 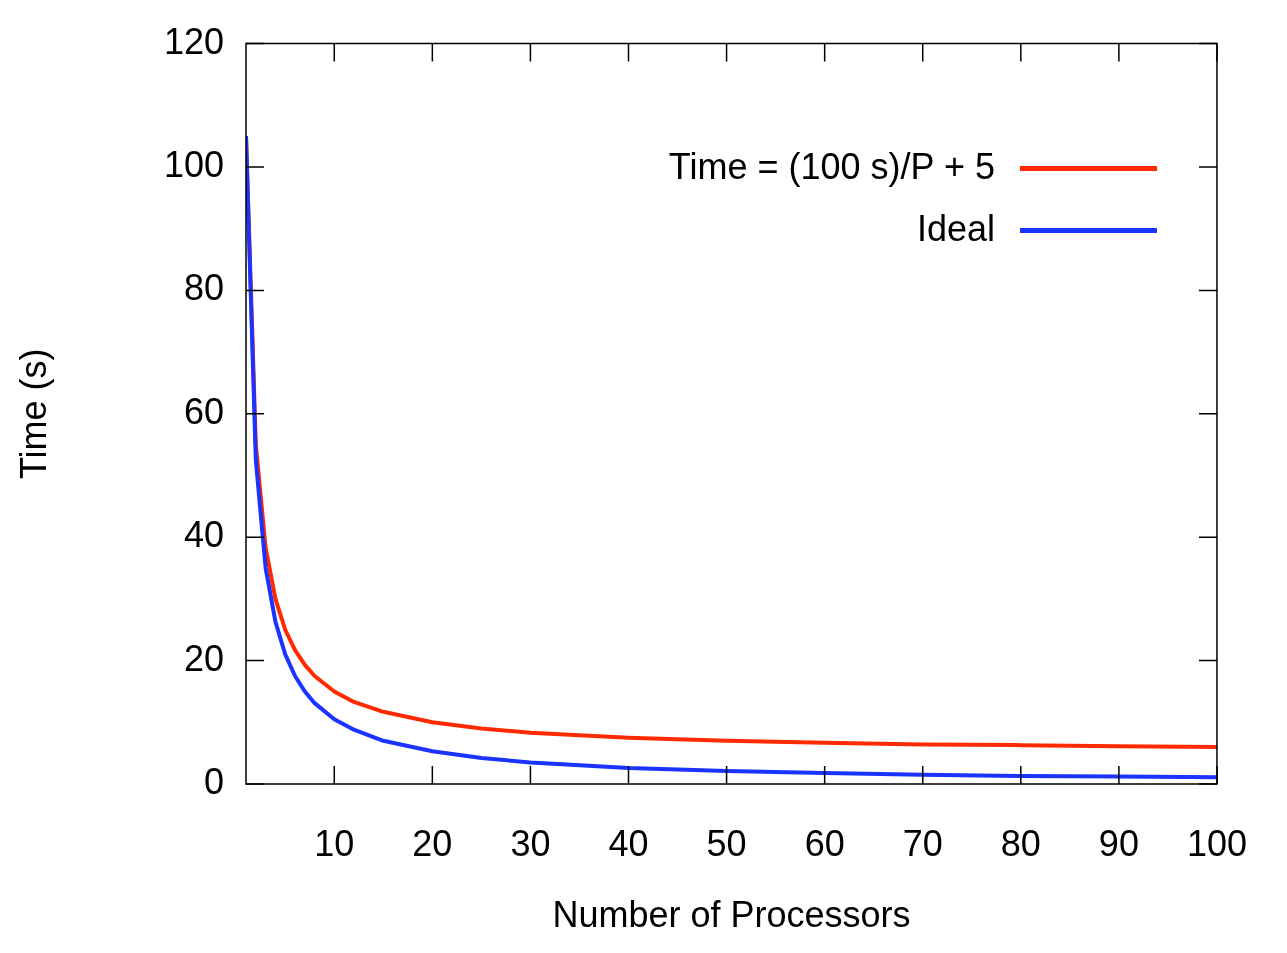 I want to click on y-tick-label: 20, so click(x=203, y=658).